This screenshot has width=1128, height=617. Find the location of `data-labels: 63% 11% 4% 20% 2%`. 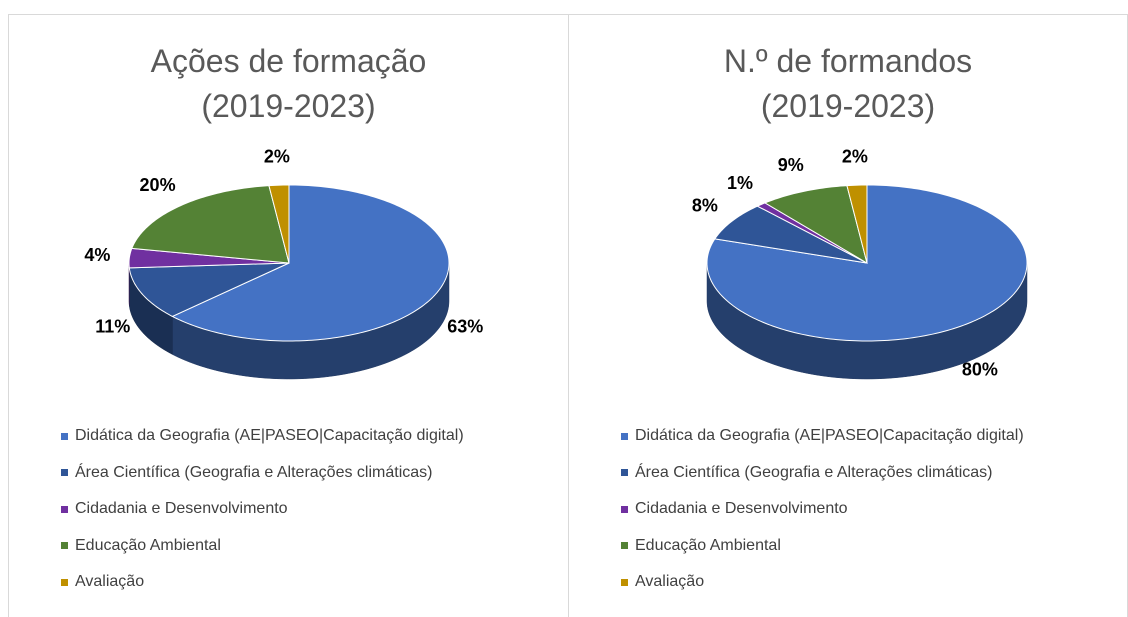

data-labels: 63% 11% 4% 20% 2% is located at coordinates (283, 242).